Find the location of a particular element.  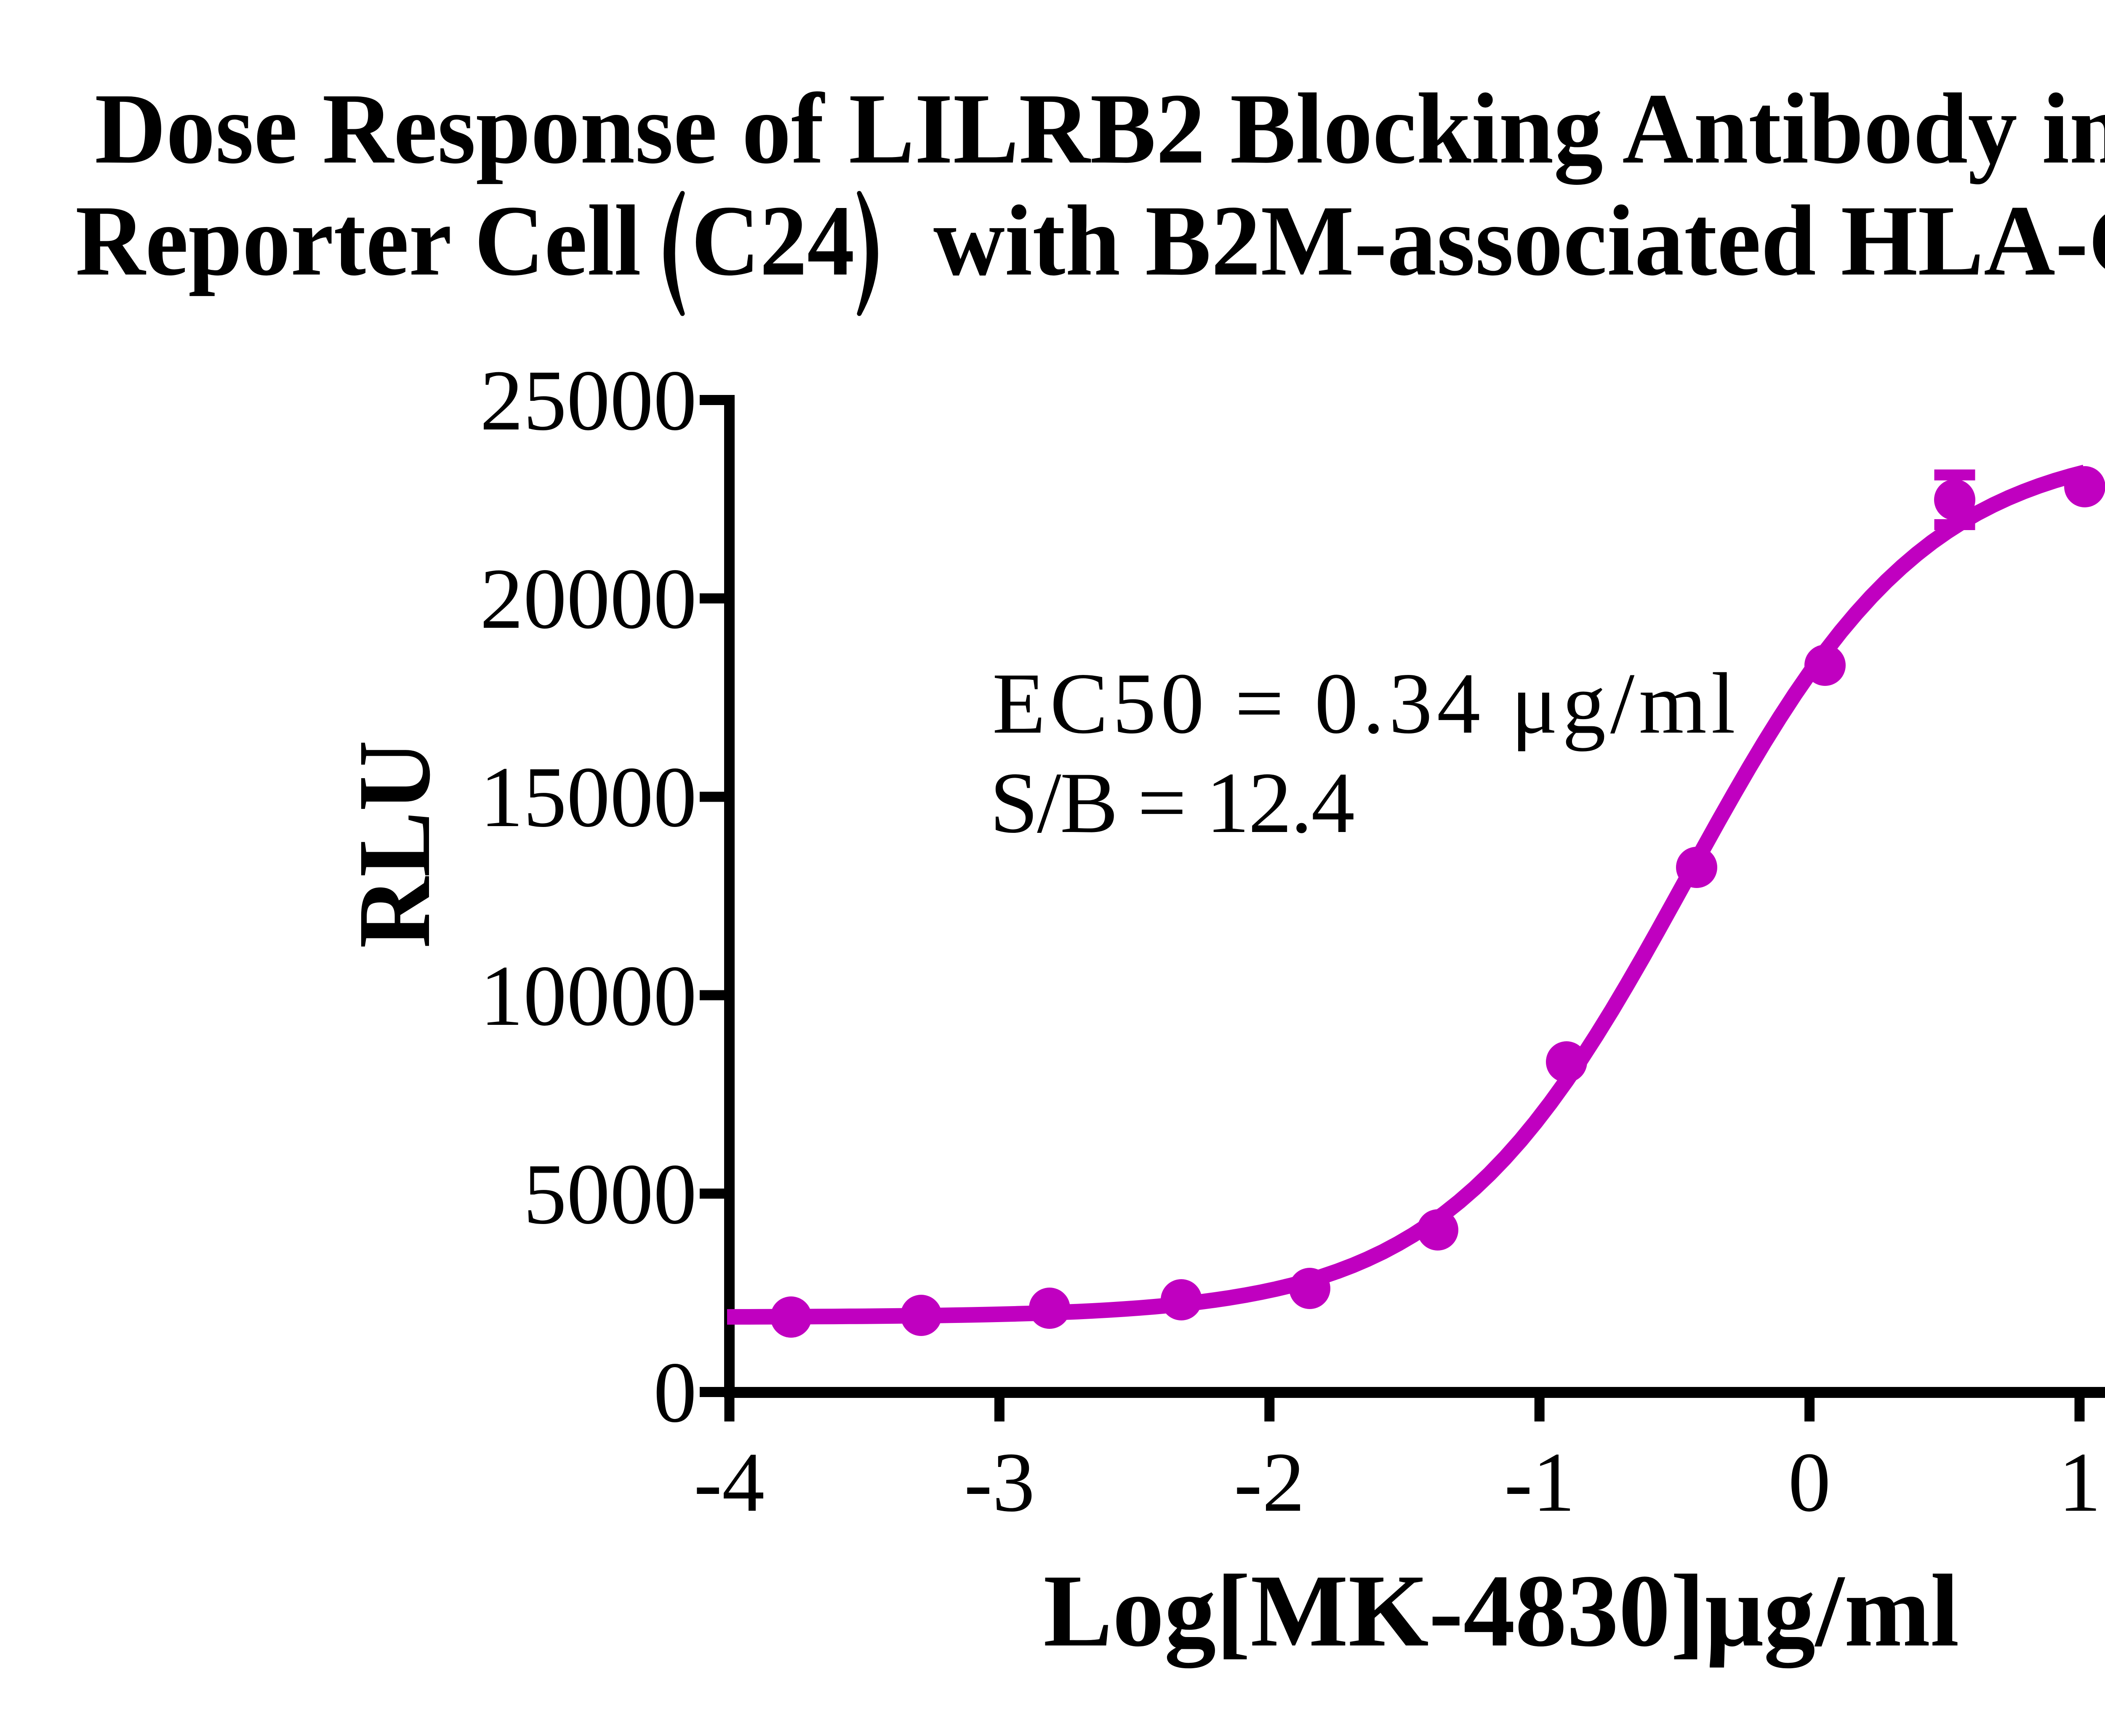

svg-text: -3 is located at coordinates (999, 1482).